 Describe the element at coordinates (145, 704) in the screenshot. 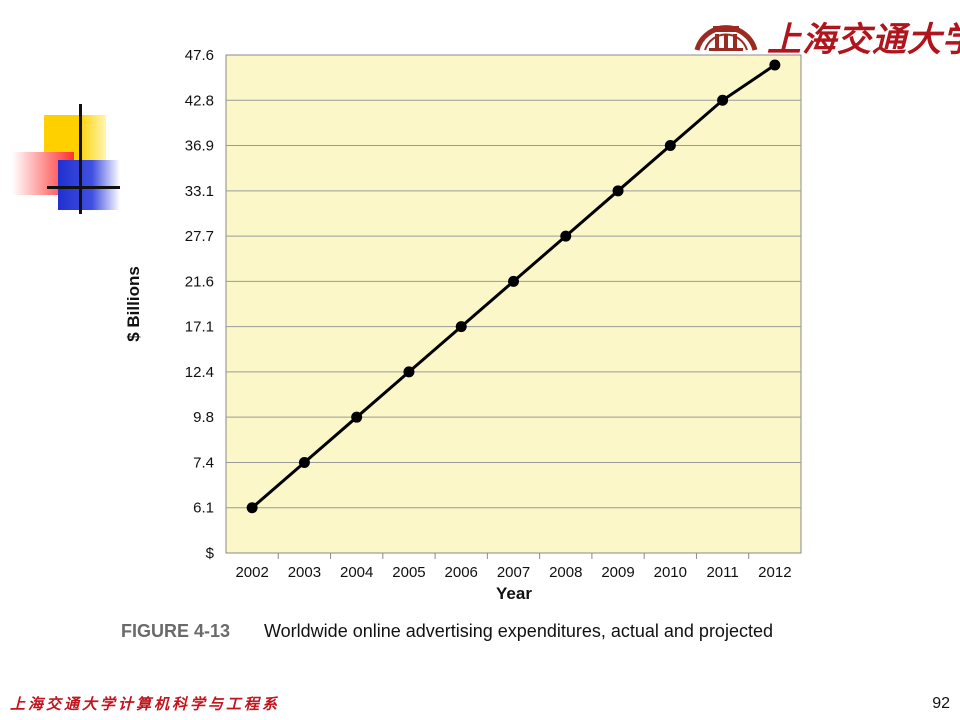

I see `footer-department: 上海交通大学计算机科学与工程系` at that location.